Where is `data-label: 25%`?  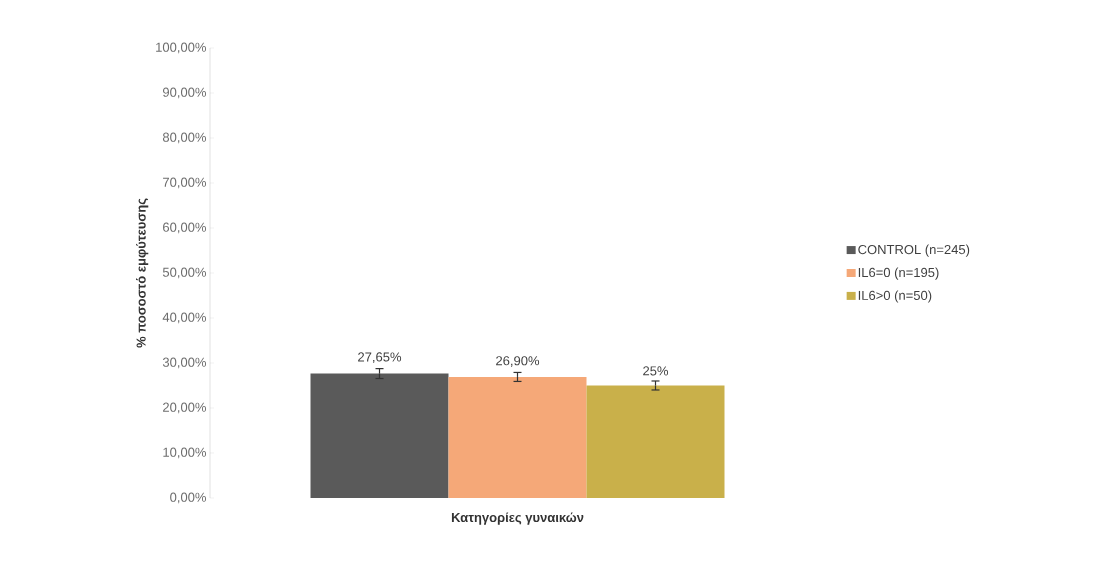
data-label: 25% is located at coordinates (656, 371).